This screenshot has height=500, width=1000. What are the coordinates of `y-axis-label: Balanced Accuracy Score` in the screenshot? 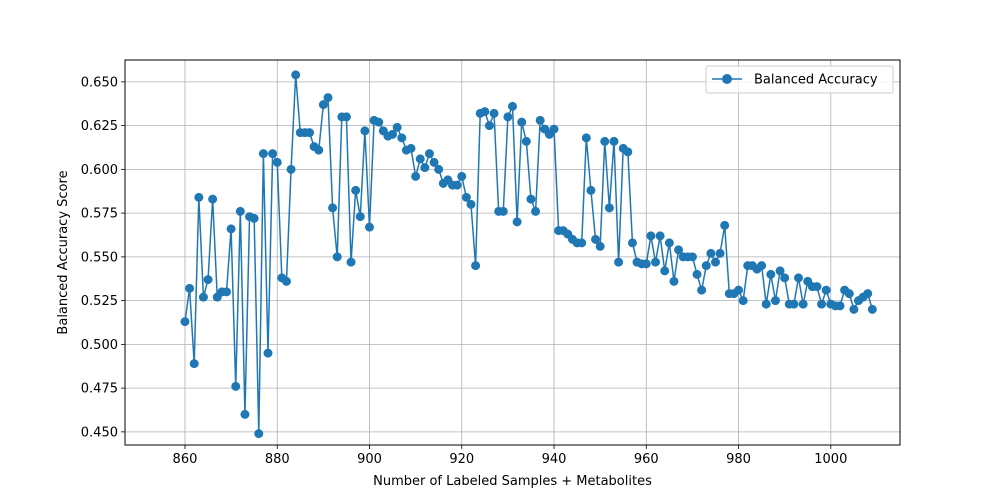 It's located at (63, 252).